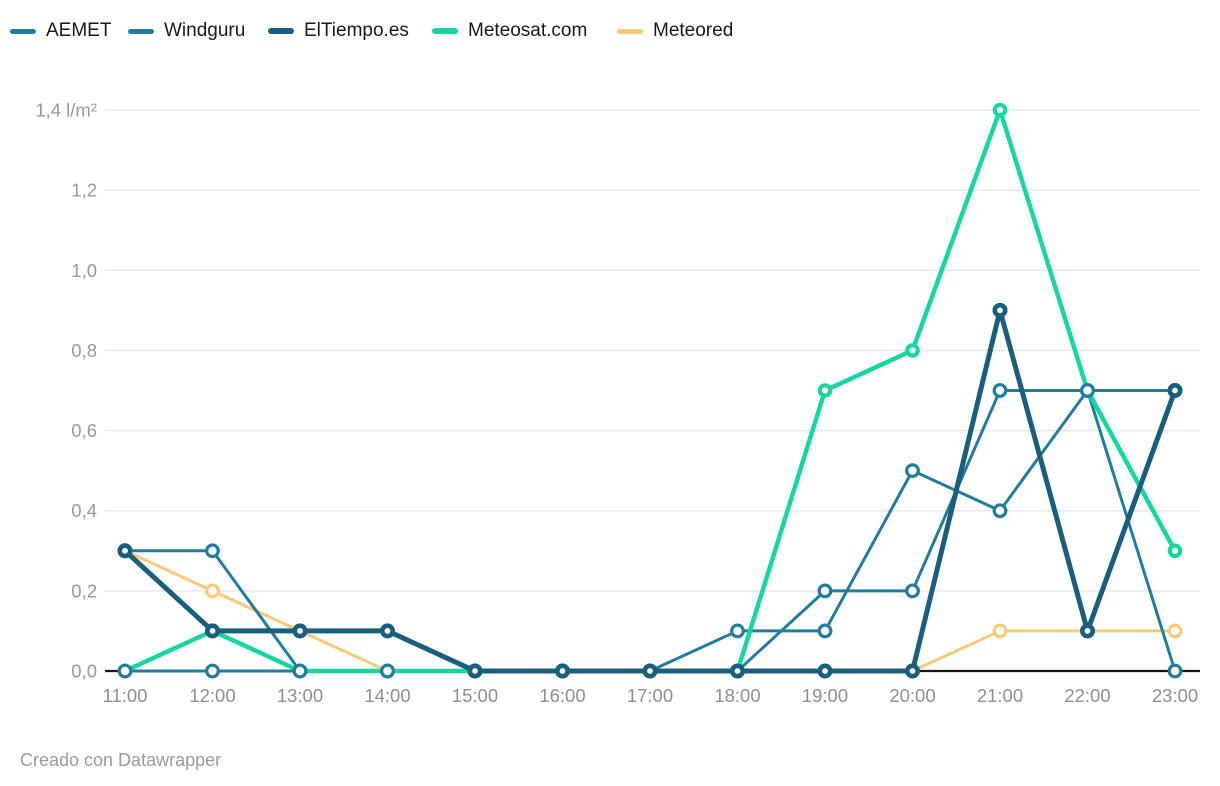  What do you see at coordinates (84, 190) in the screenshot?
I see `y-tick-label: 1,2` at bounding box center [84, 190].